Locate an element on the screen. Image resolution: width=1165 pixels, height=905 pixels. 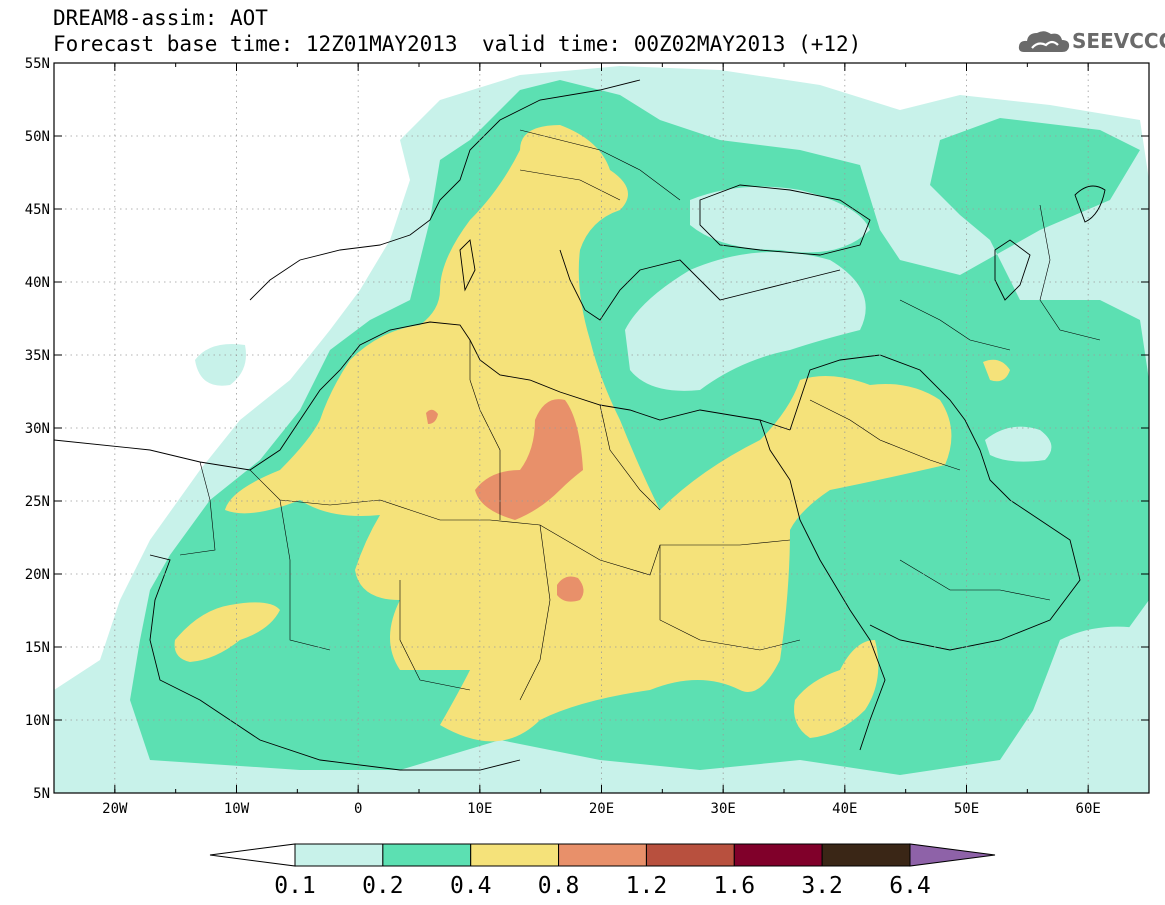
lat-tick-label: 5N is located at coordinates (41, 794).